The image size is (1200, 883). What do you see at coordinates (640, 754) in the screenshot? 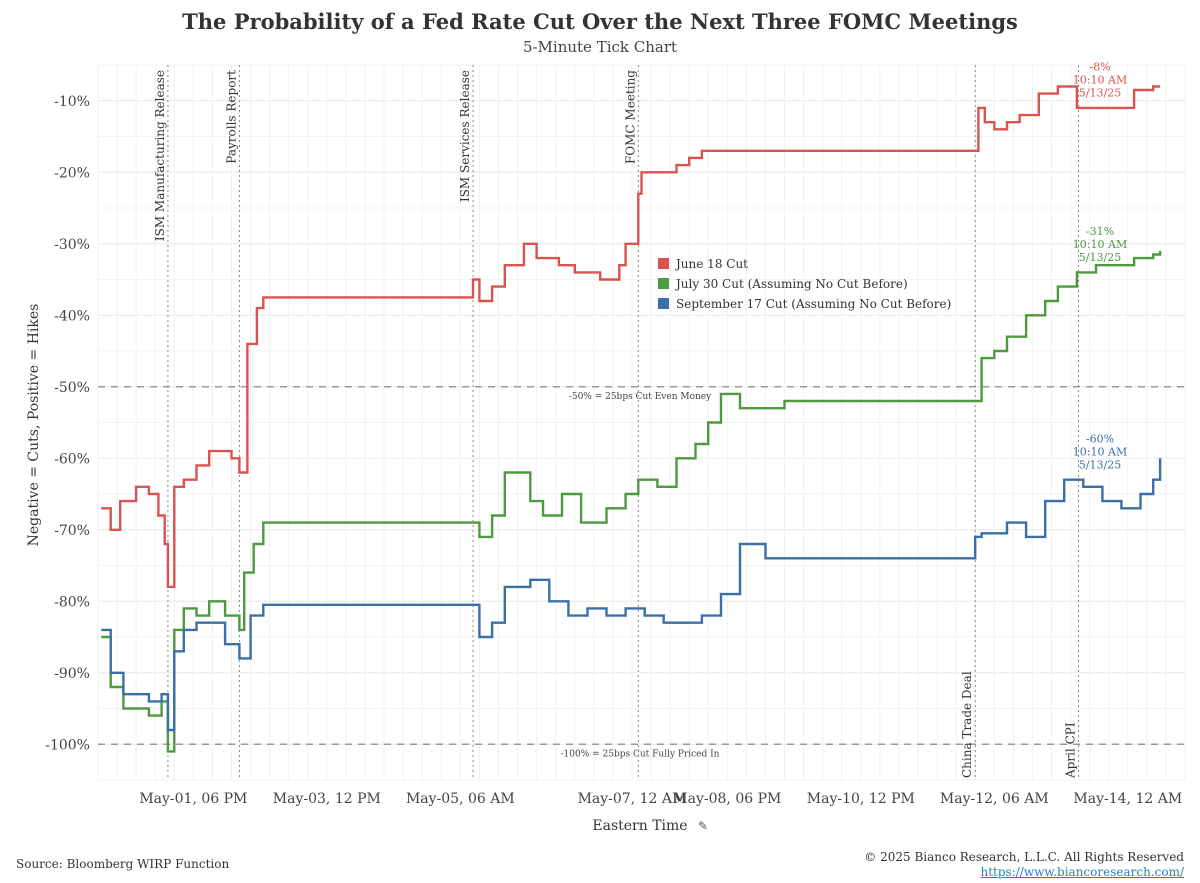
I see `reference-label: -100% = 25bps Cut Fully Priced In` at bounding box center [640, 754].